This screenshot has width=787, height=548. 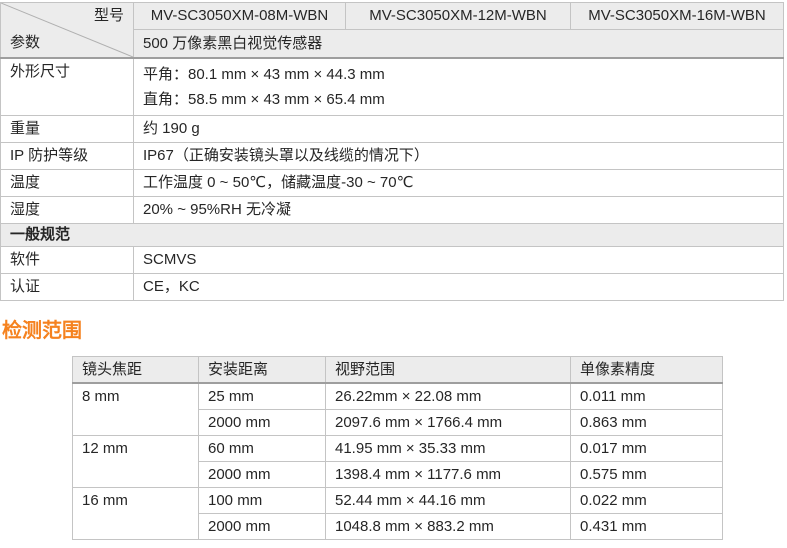 I want to click on field-of-view-cell: 1398.4 mm × 1177.6 mm, so click(x=448, y=474).